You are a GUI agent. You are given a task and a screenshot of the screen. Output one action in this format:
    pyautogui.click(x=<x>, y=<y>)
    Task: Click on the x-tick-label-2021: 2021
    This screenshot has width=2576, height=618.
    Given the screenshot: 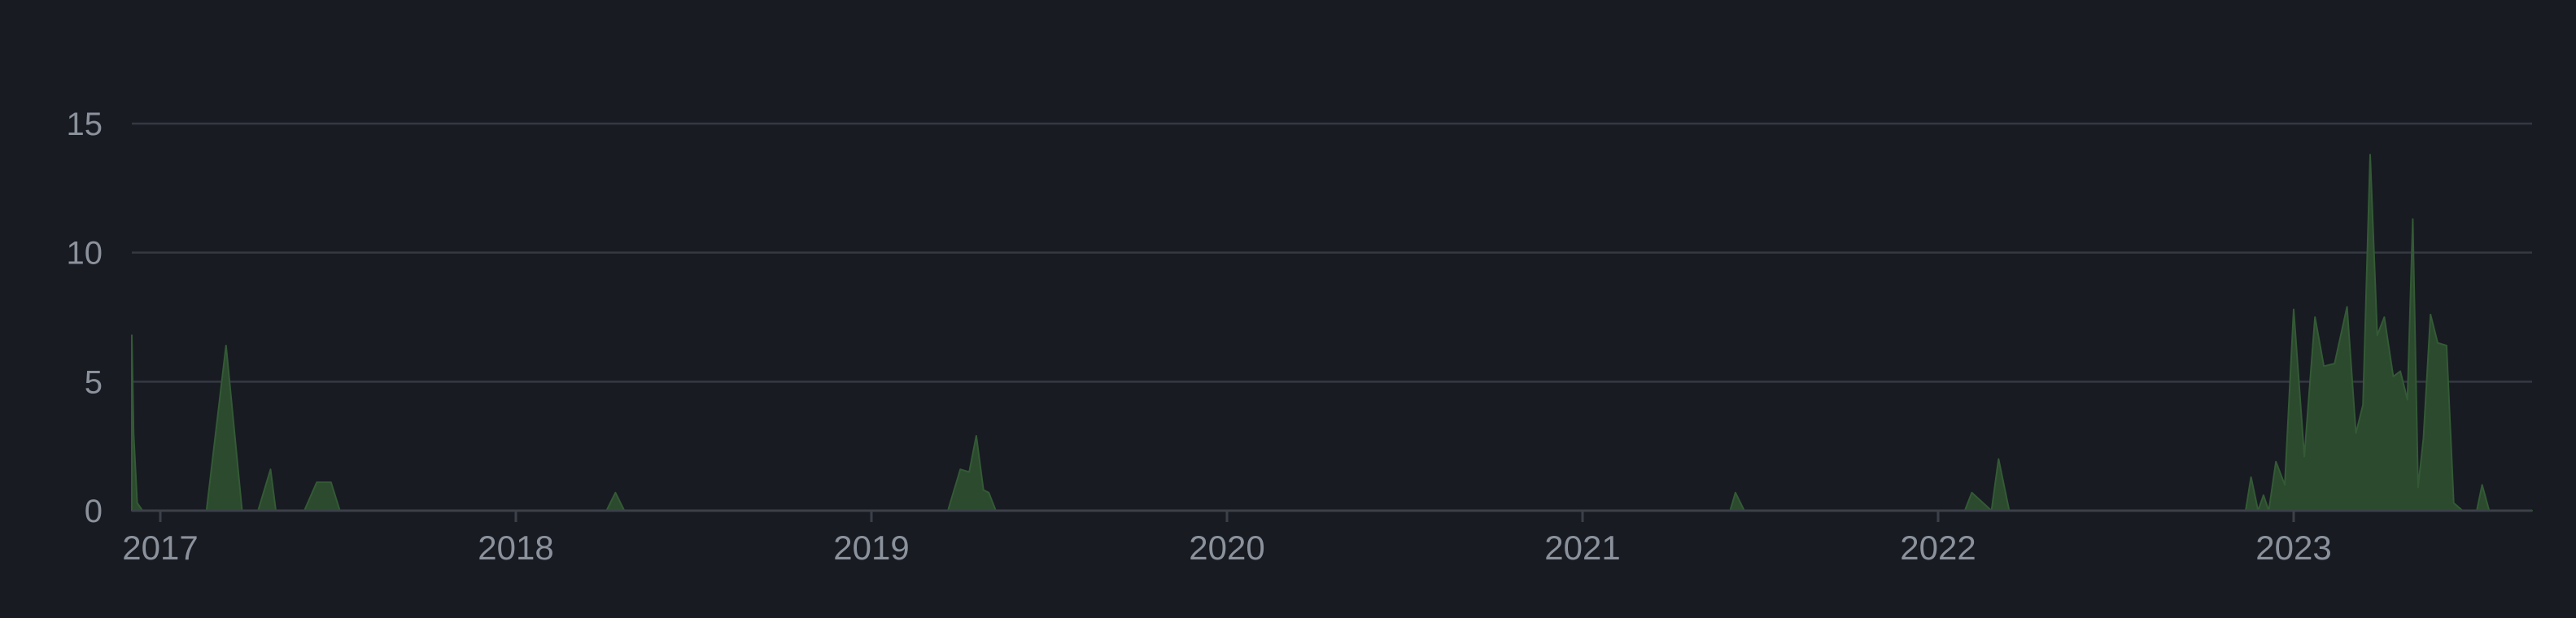 What is the action you would take?
    pyautogui.click(x=1582, y=548)
    